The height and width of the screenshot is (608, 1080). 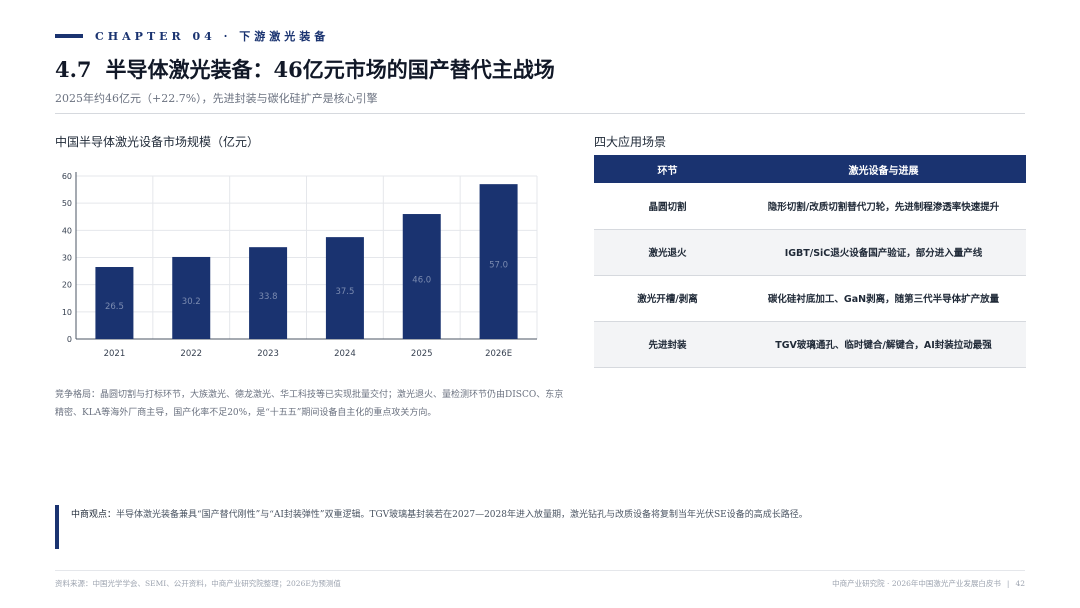 What do you see at coordinates (667, 252) in the screenshot?
I see `table-cell-stage: 激光退火` at bounding box center [667, 252].